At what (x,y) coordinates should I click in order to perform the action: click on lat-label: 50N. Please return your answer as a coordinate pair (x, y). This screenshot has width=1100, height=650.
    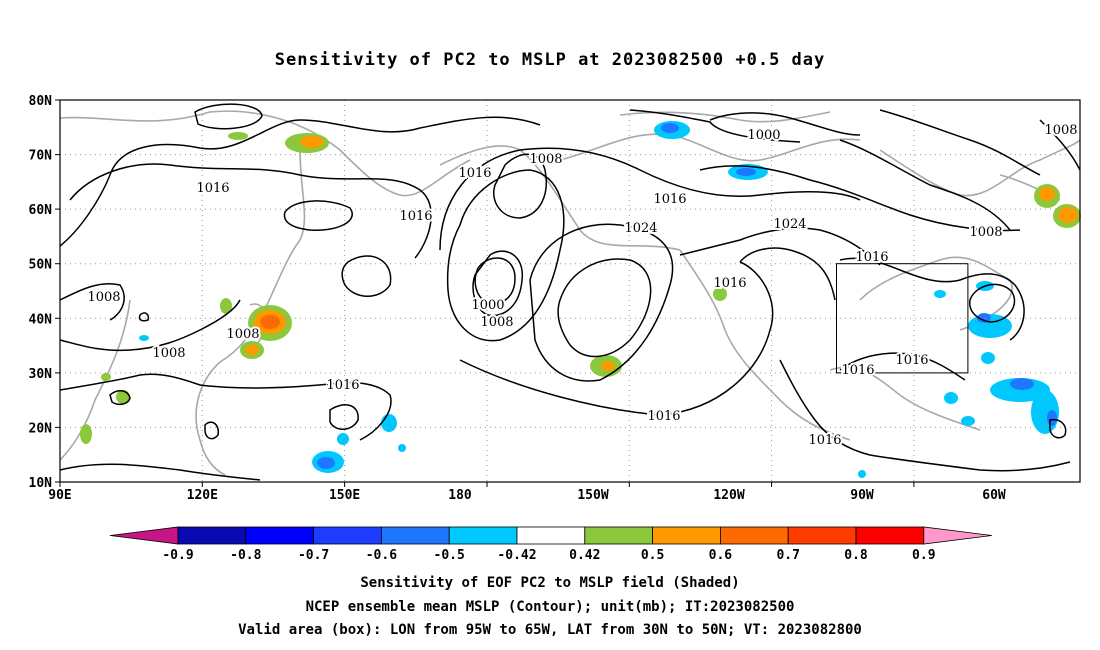
    Looking at the image, I should click on (41, 265).